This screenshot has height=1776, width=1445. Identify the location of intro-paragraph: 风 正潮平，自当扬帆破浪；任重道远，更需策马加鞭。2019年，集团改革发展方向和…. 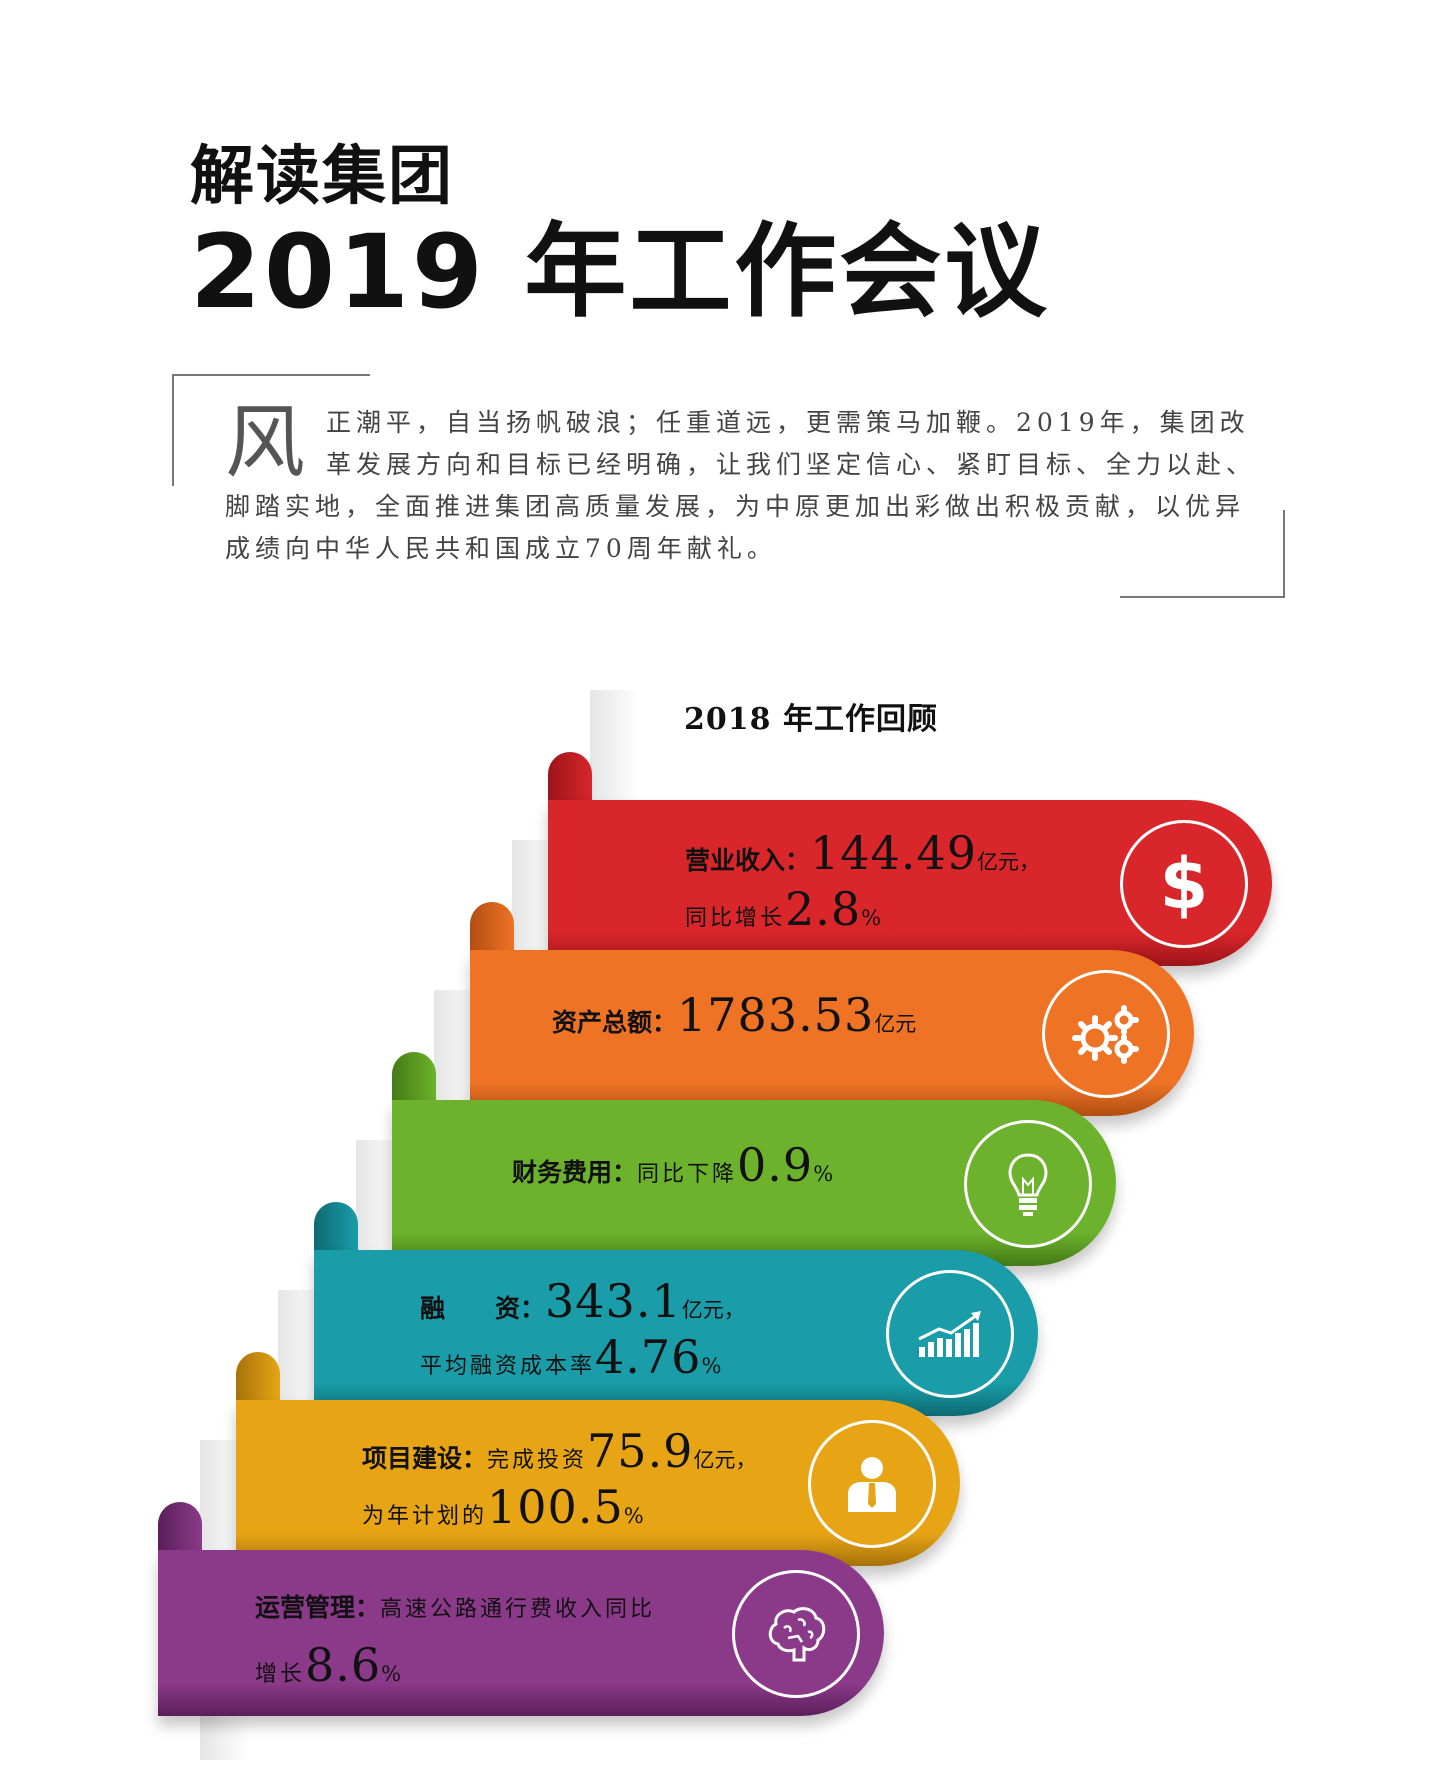
(745, 486).